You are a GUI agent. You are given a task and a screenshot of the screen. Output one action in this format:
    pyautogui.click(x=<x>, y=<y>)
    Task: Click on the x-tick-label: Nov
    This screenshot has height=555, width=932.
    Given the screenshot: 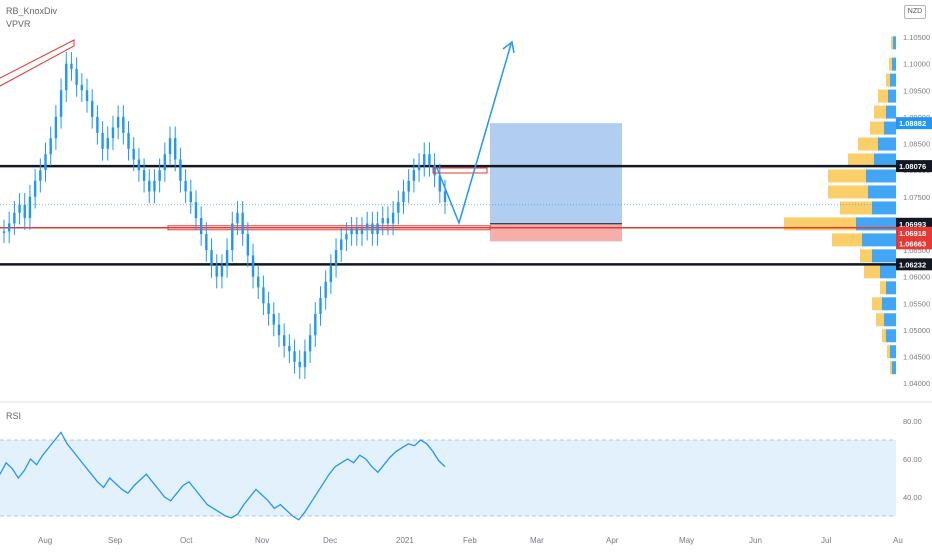 What is the action you would take?
    pyautogui.click(x=262, y=540)
    